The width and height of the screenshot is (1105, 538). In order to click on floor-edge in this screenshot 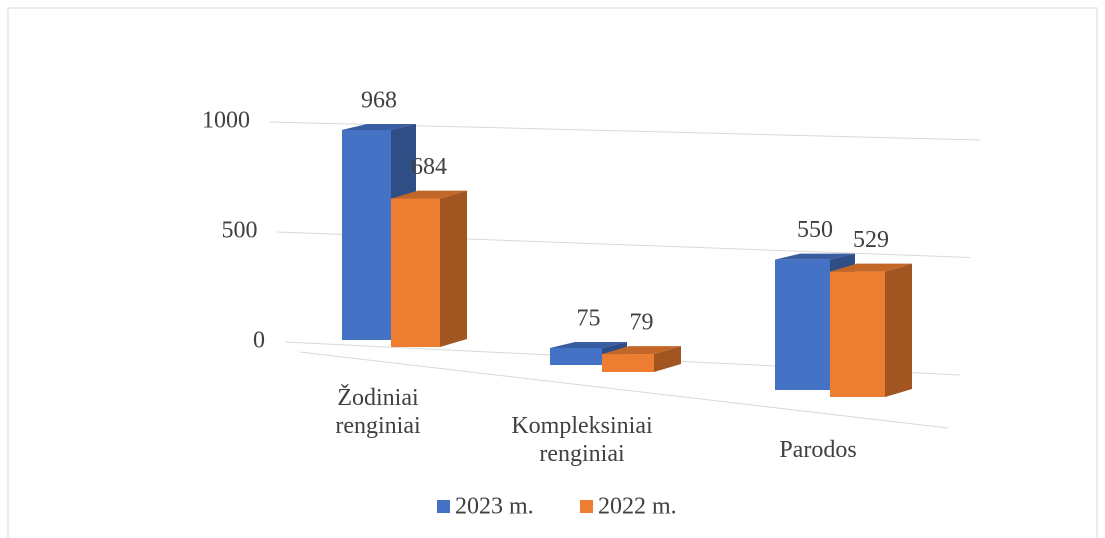, I will do `click(624, 390)`.